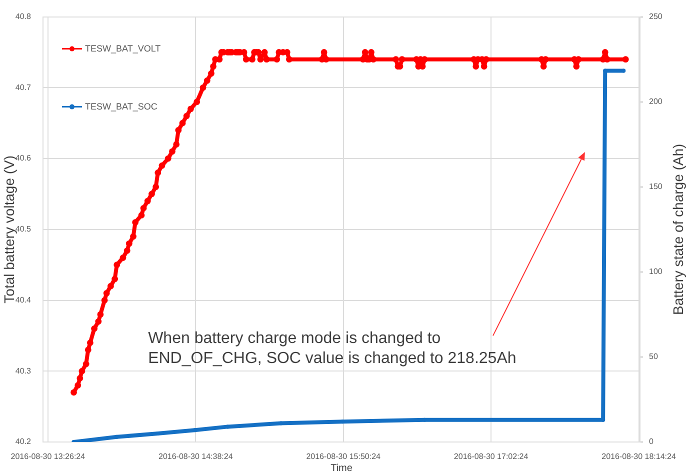  What do you see at coordinates (23, 17) in the screenshot?
I see `y-tick-label: 40.8` at bounding box center [23, 17].